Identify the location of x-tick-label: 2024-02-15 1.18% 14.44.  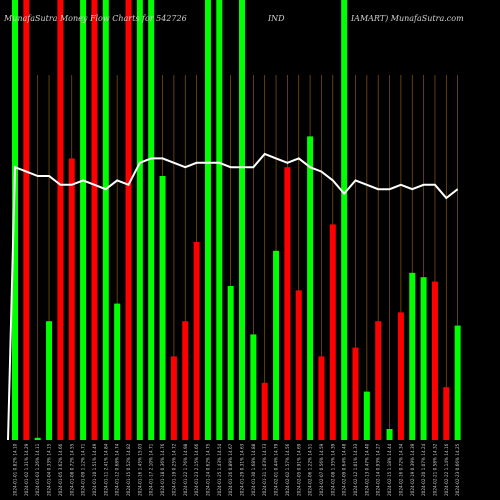
(389, 469).